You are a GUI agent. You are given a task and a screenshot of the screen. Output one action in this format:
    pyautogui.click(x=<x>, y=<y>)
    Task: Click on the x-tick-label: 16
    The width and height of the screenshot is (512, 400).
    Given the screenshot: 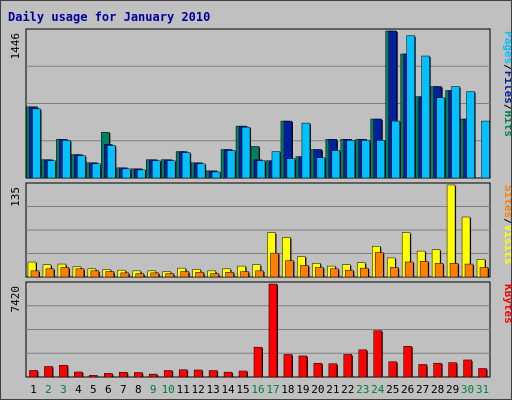 What is the action you would take?
    pyautogui.click(x=257, y=389)
    